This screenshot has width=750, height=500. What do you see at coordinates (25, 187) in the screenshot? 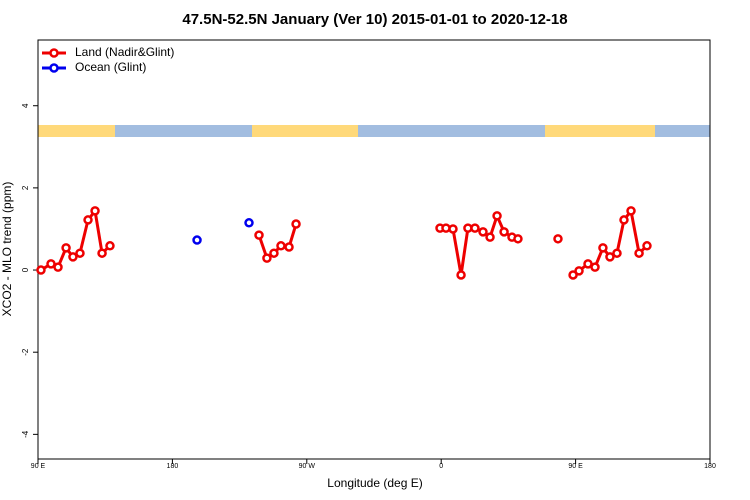
I see `y-tick-label: 2` at bounding box center [25, 187].